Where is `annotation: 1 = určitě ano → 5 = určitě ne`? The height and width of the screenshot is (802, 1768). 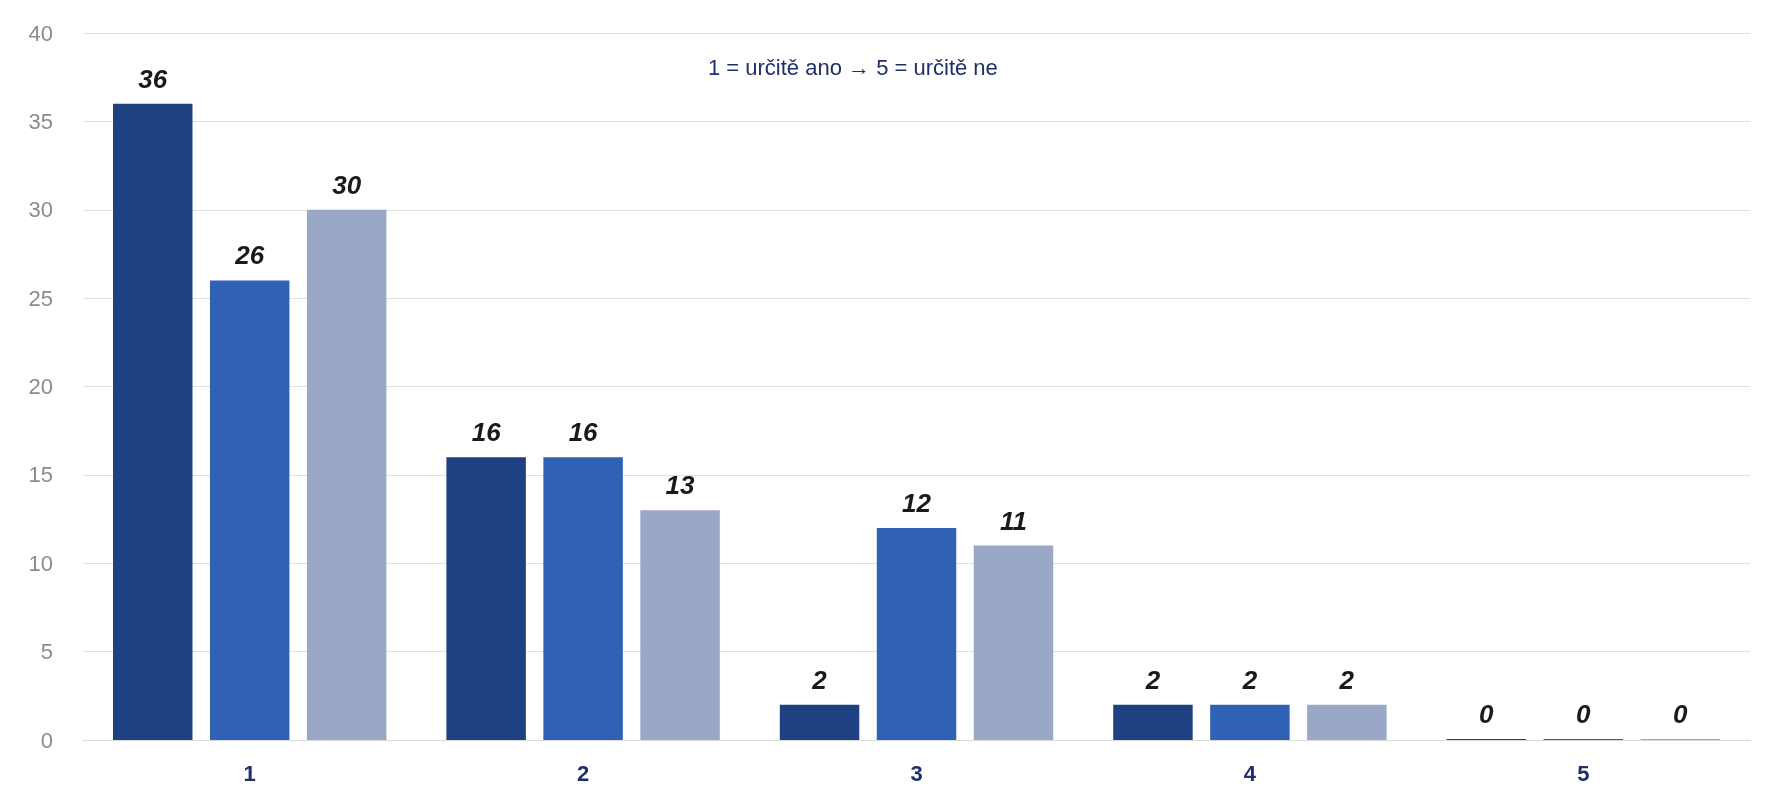 annotation: 1 = určitě ano → 5 = určitě ne is located at coordinates (853, 67).